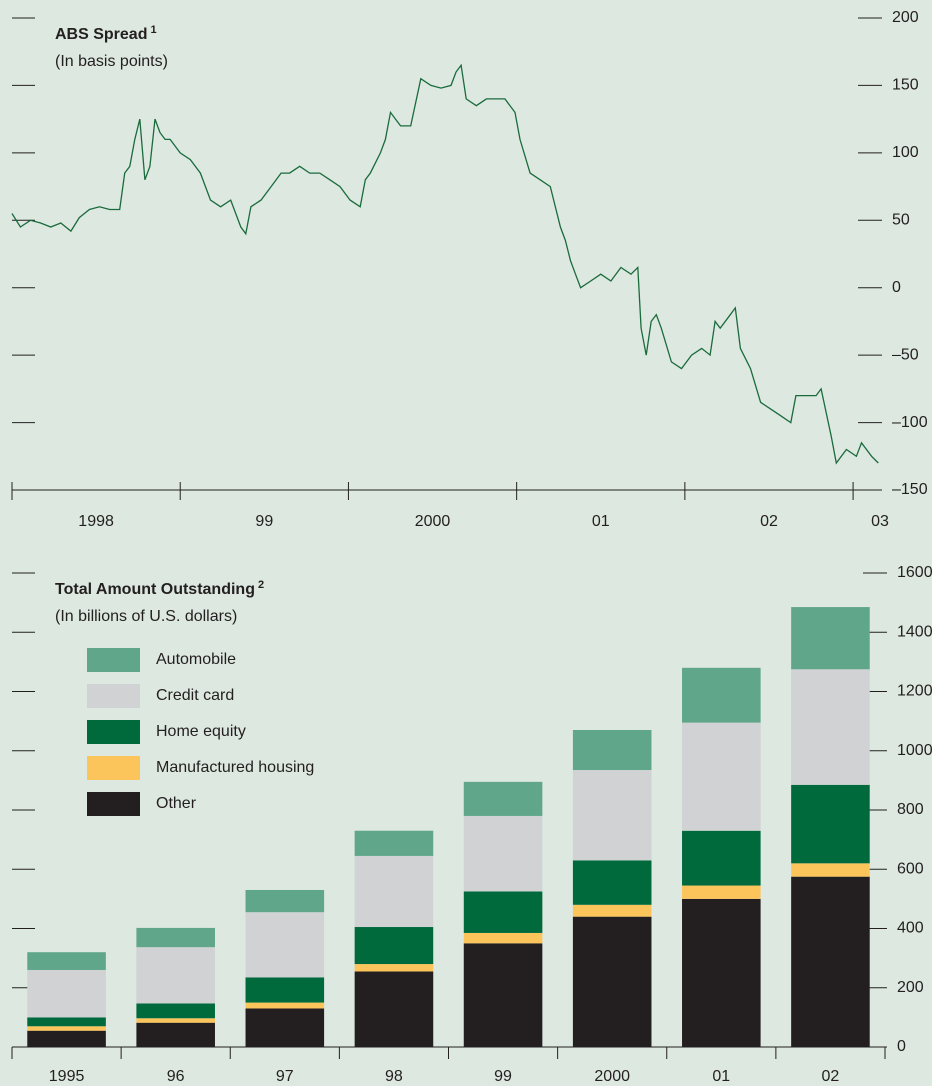 This screenshot has width=932, height=1086. What do you see at coordinates (910, 422) in the screenshot?
I see `y-tick-label: –100` at bounding box center [910, 422].